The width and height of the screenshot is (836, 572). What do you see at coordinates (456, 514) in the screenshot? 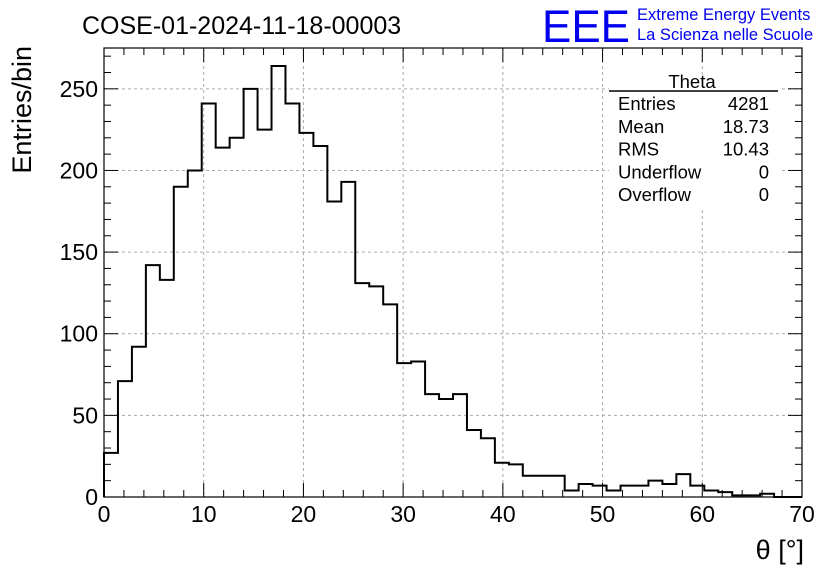
I see `x-tick-labels: 0 10 20 30 40 50 60 70` at bounding box center [456, 514].